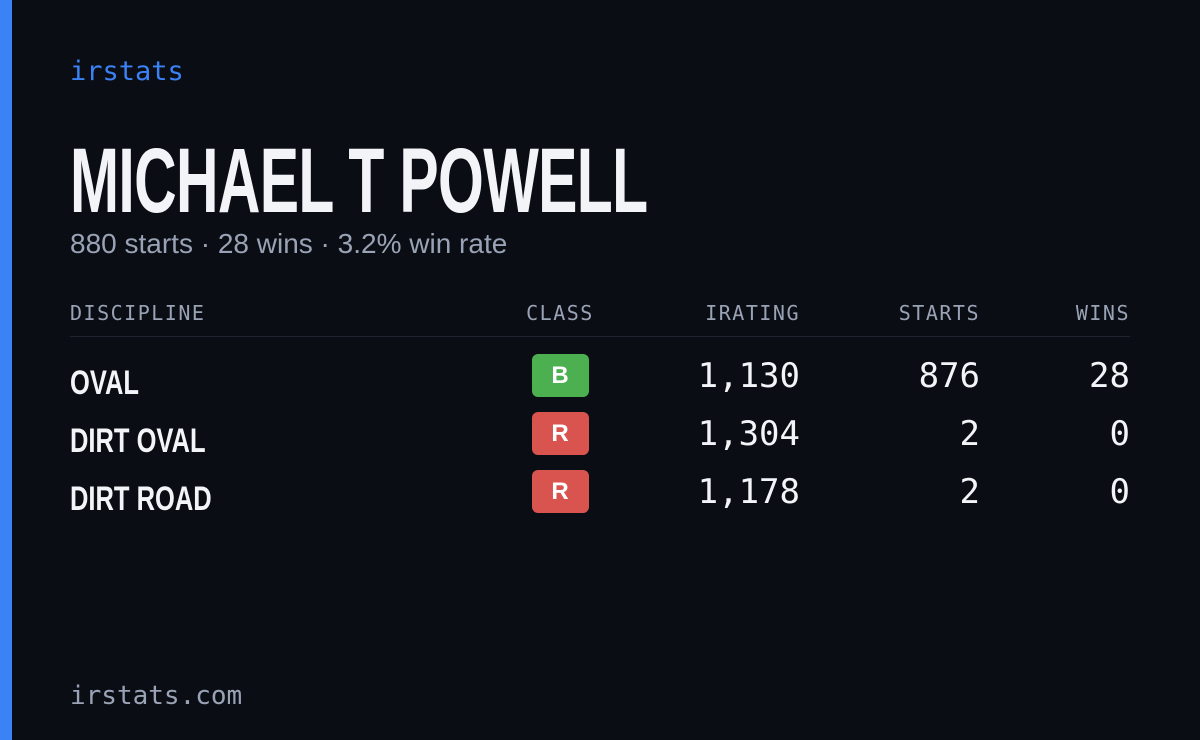  I want to click on footer-site: irstats.com, so click(156, 696).